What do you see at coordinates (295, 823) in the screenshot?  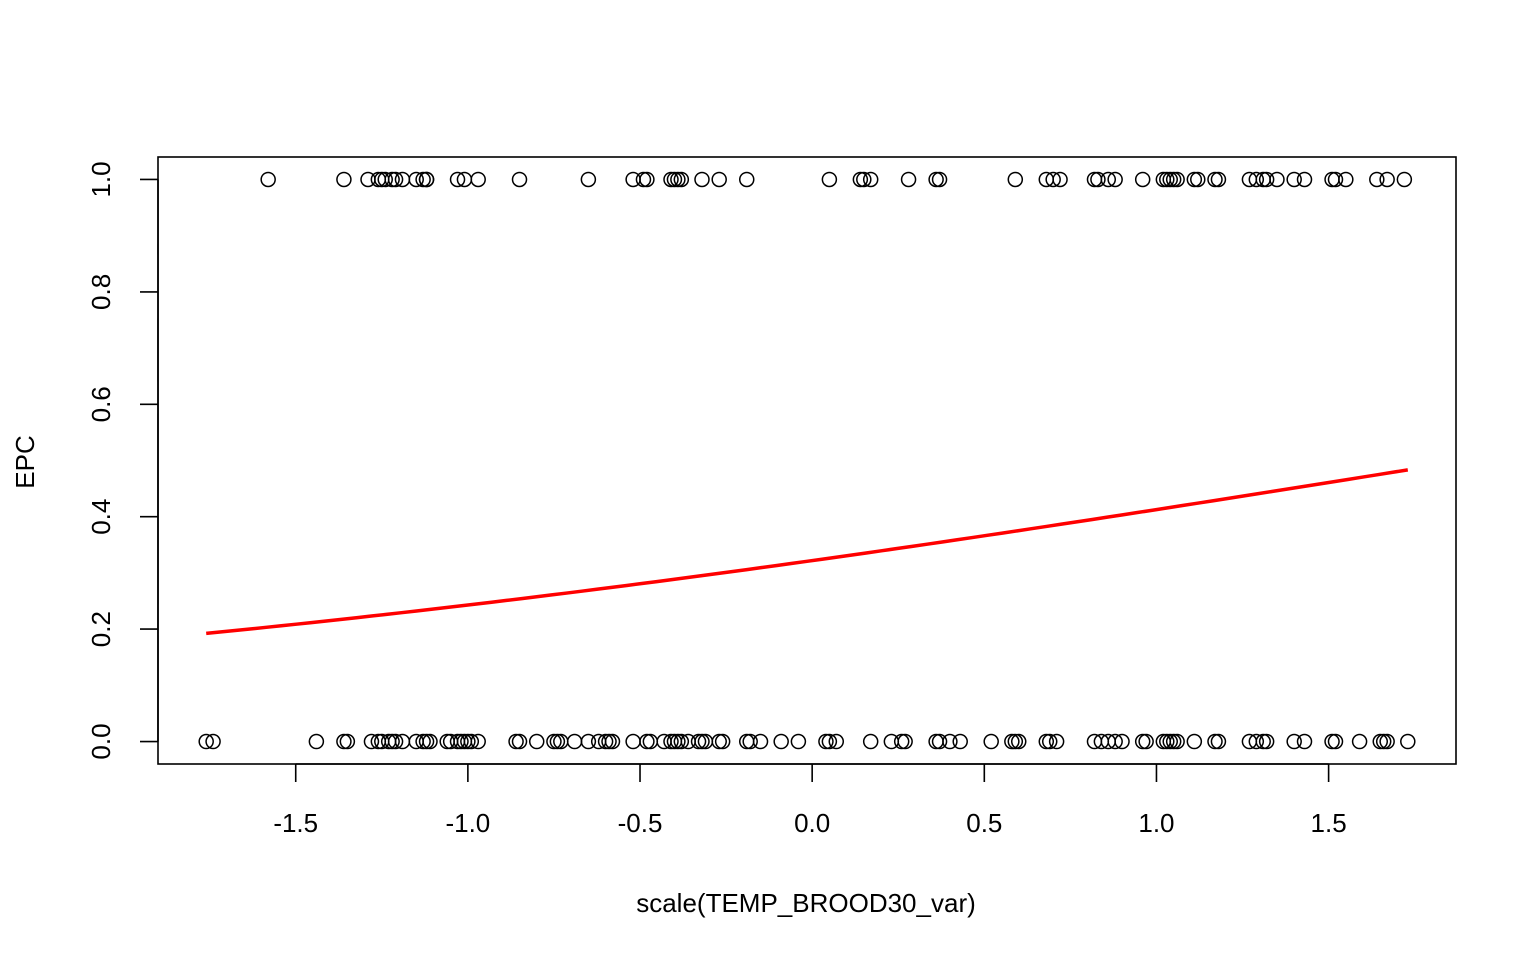 I see `x-tick-label: -1.5` at bounding box center [295, 823].